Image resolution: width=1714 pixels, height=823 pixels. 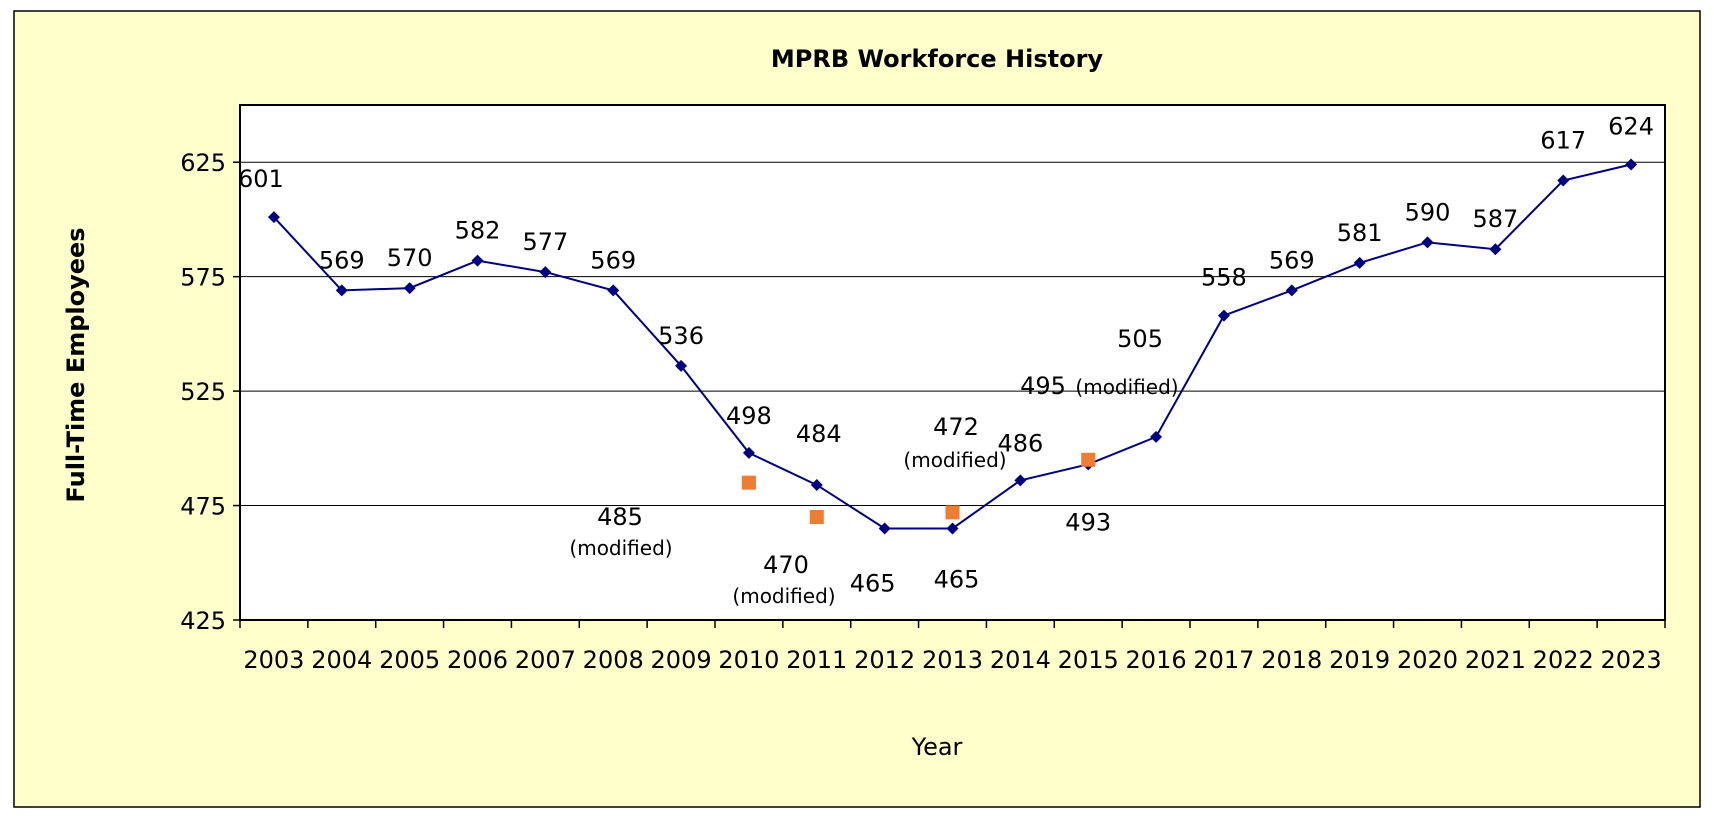 I want to click on data-label-2018: 569, so click(x=1292, y=260).